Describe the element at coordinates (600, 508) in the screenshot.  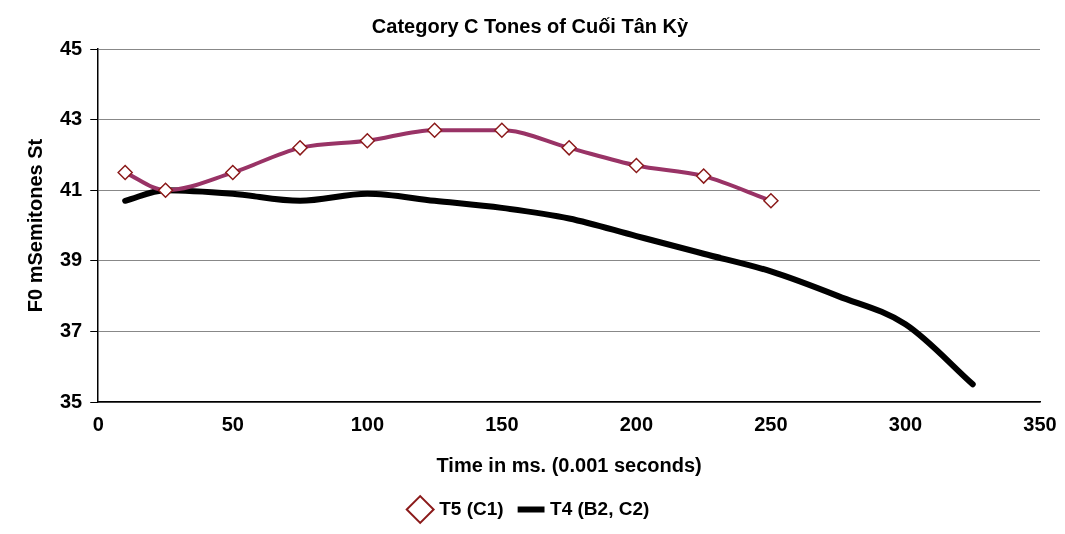
I see `legend-label: T4 (B2, C2)` at that location.